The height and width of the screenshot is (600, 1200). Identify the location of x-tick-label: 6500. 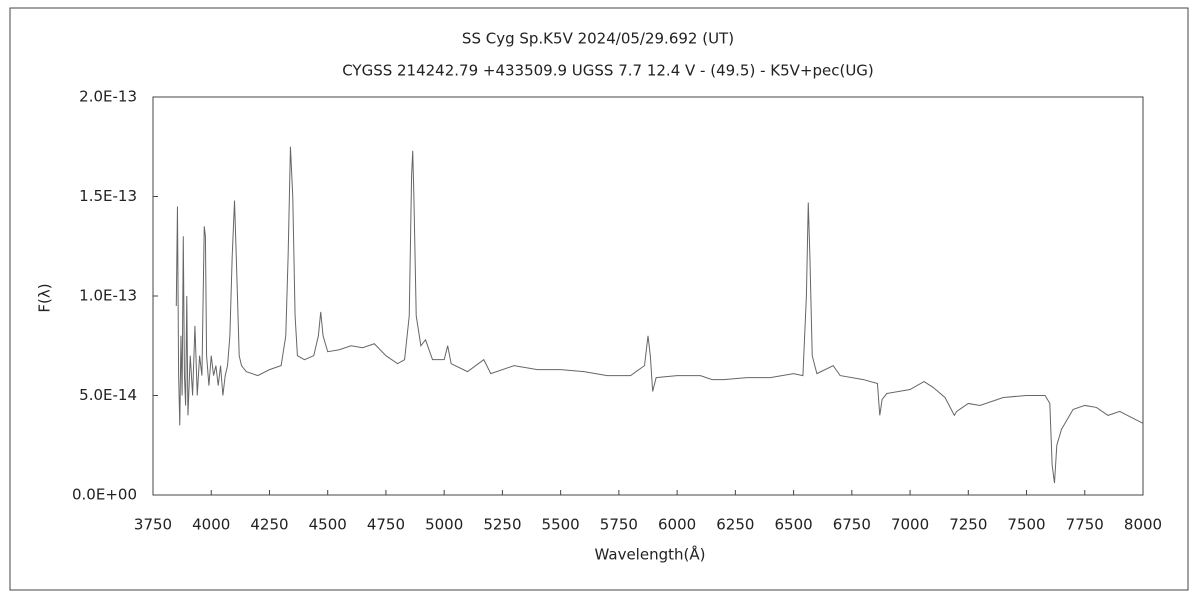
(793, 525).